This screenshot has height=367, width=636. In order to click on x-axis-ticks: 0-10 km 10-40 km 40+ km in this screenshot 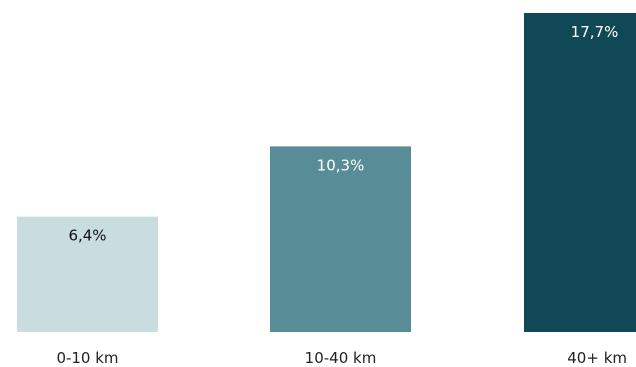, I will do `click(341, 358)`.